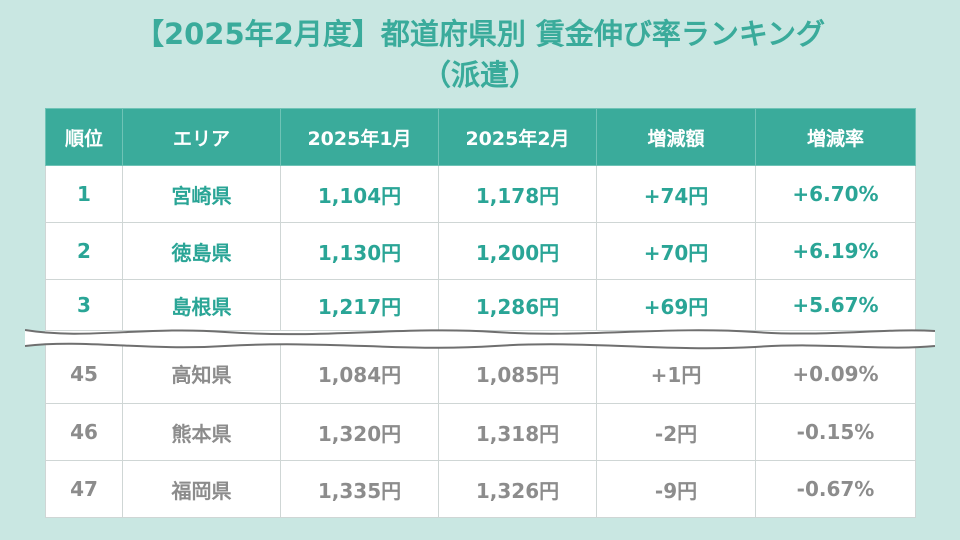 This screenshot has width=960, height=540. I want to click on area-cell: 高知県, so click(201, 373).